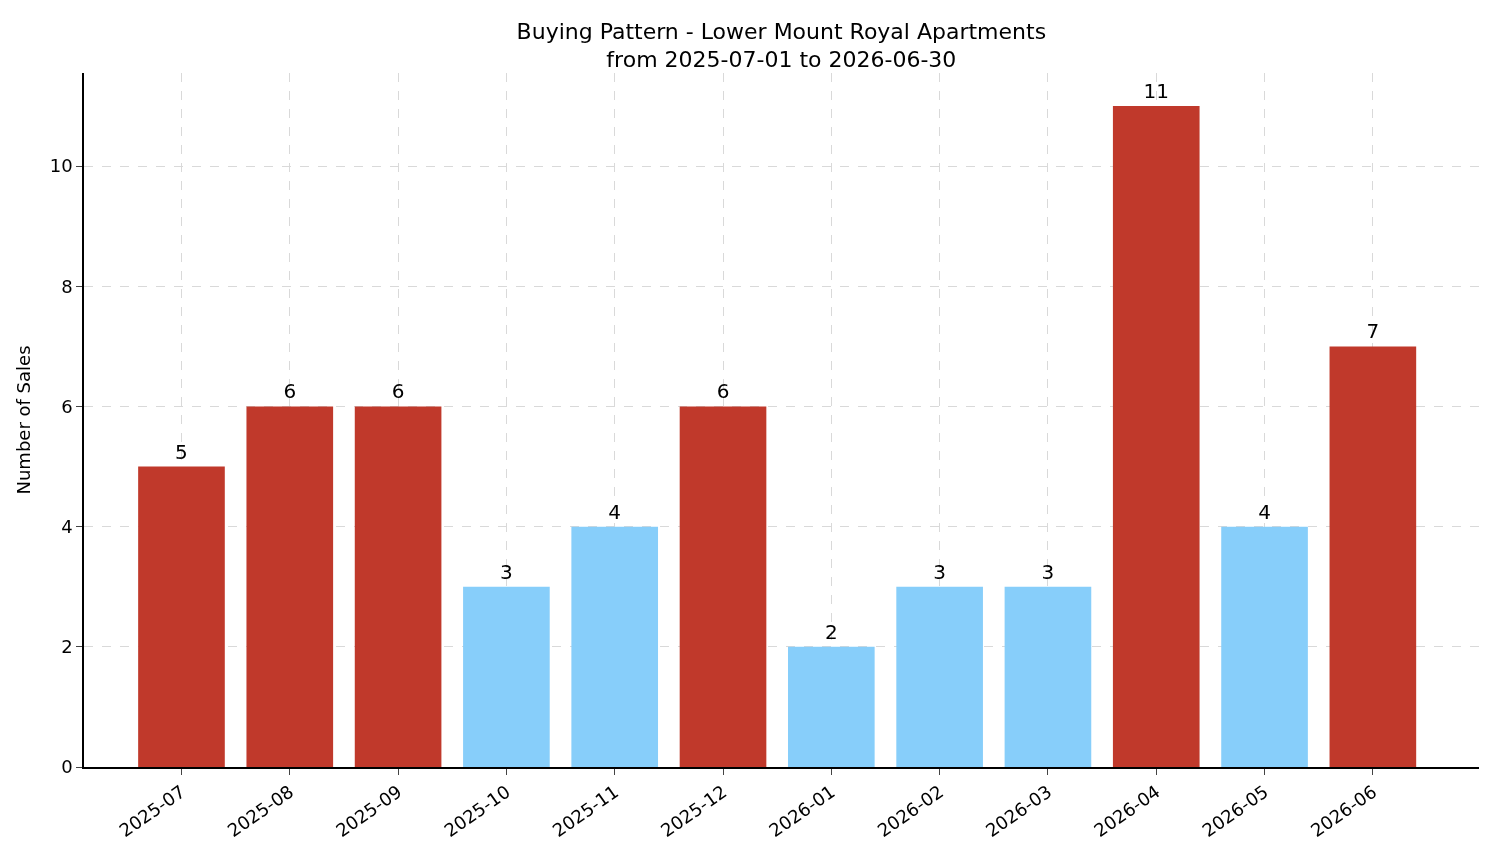 The height and width of the screenshot is (863, 1494). Describe the element at coordinates (67, 767) in the screenshot. I see `y-tick-label: 0` at that location.